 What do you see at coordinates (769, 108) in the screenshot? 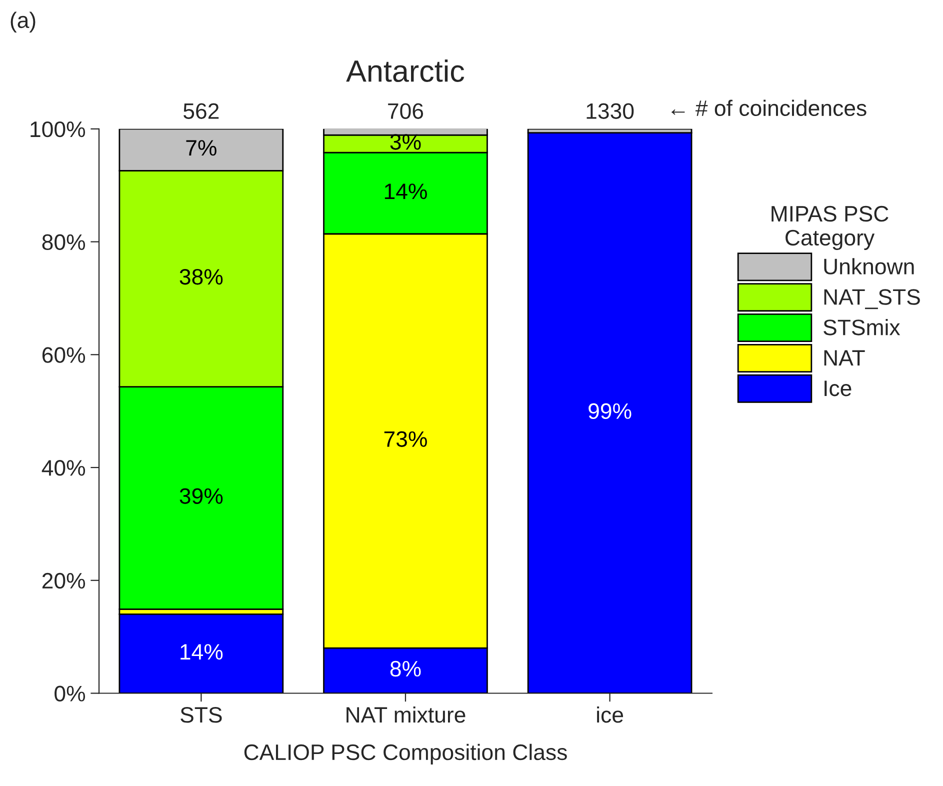
I see `text: ← # of coincidences` at bounding box center [769, 108].